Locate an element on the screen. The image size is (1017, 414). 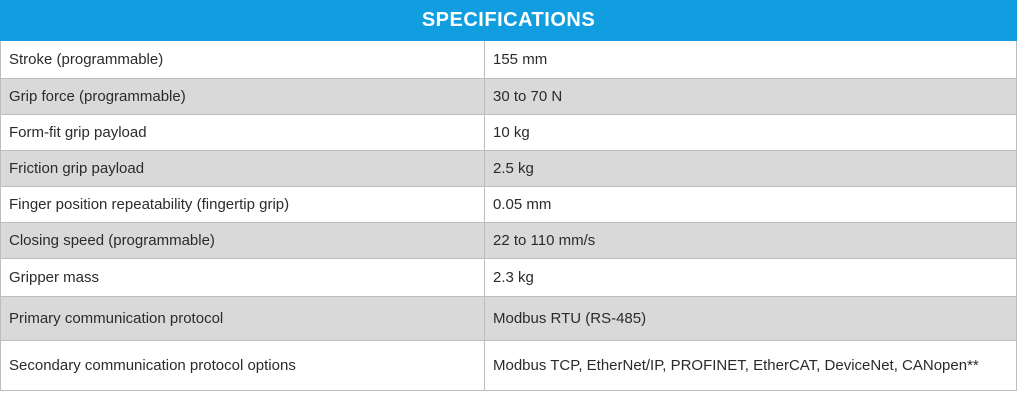
row-label: Friction grip payload is located at coordinates (243, 168).